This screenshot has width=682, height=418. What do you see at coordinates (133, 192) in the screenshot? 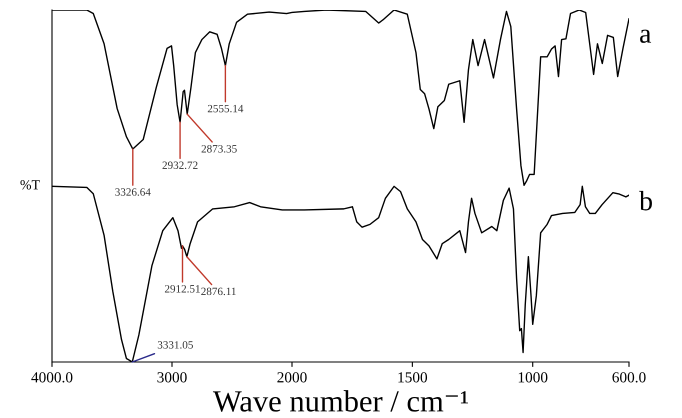
I see `annotation: 3326.64` at bounding box center [133, 192].